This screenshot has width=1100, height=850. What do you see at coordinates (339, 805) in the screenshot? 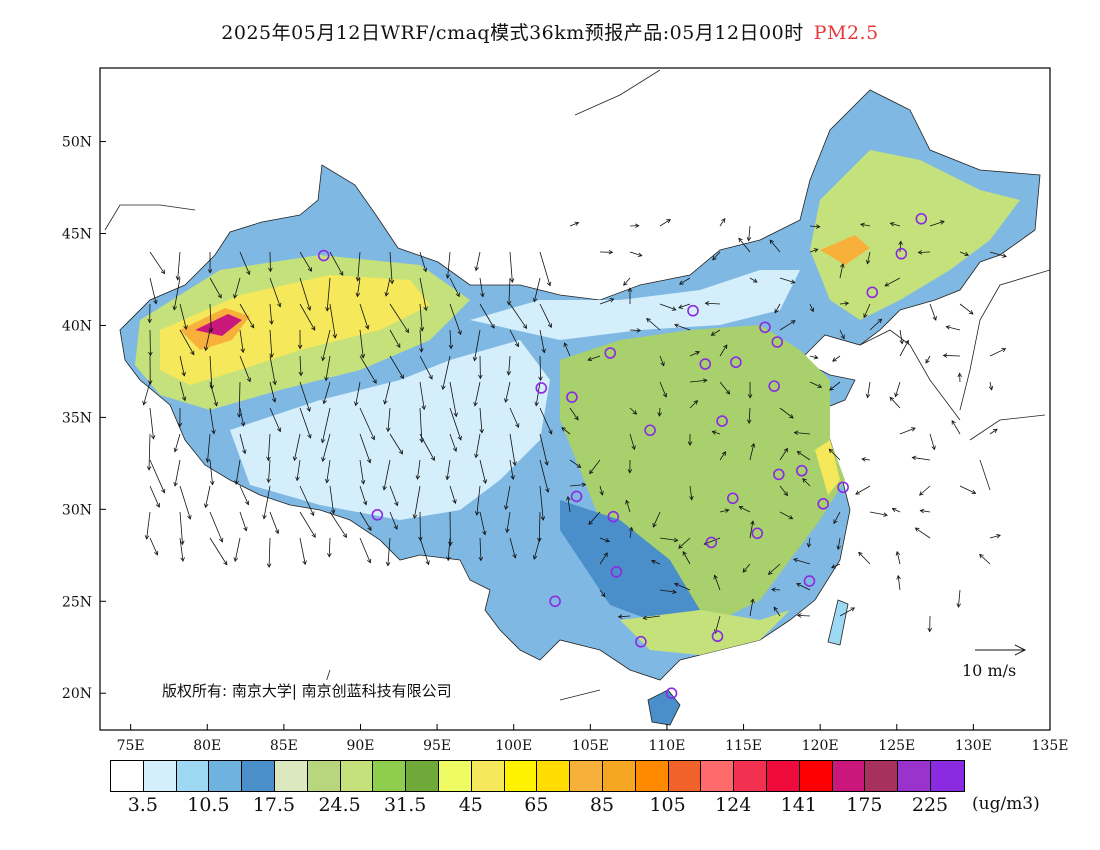
I see `colorbar-label: 24.5` at bounding box center [339, 805].